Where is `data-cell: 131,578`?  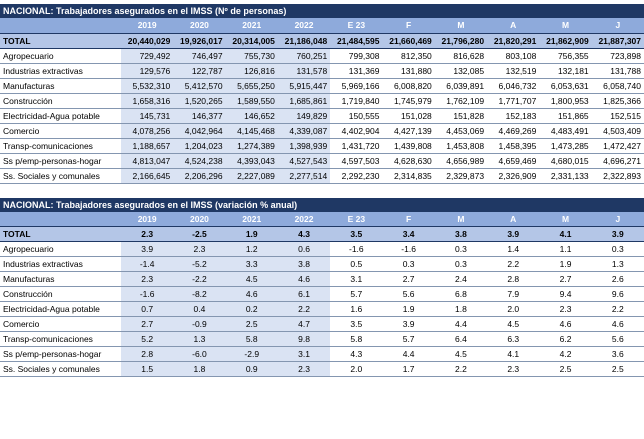
data-cell: 131,578 is located at coordinates (304, 71).